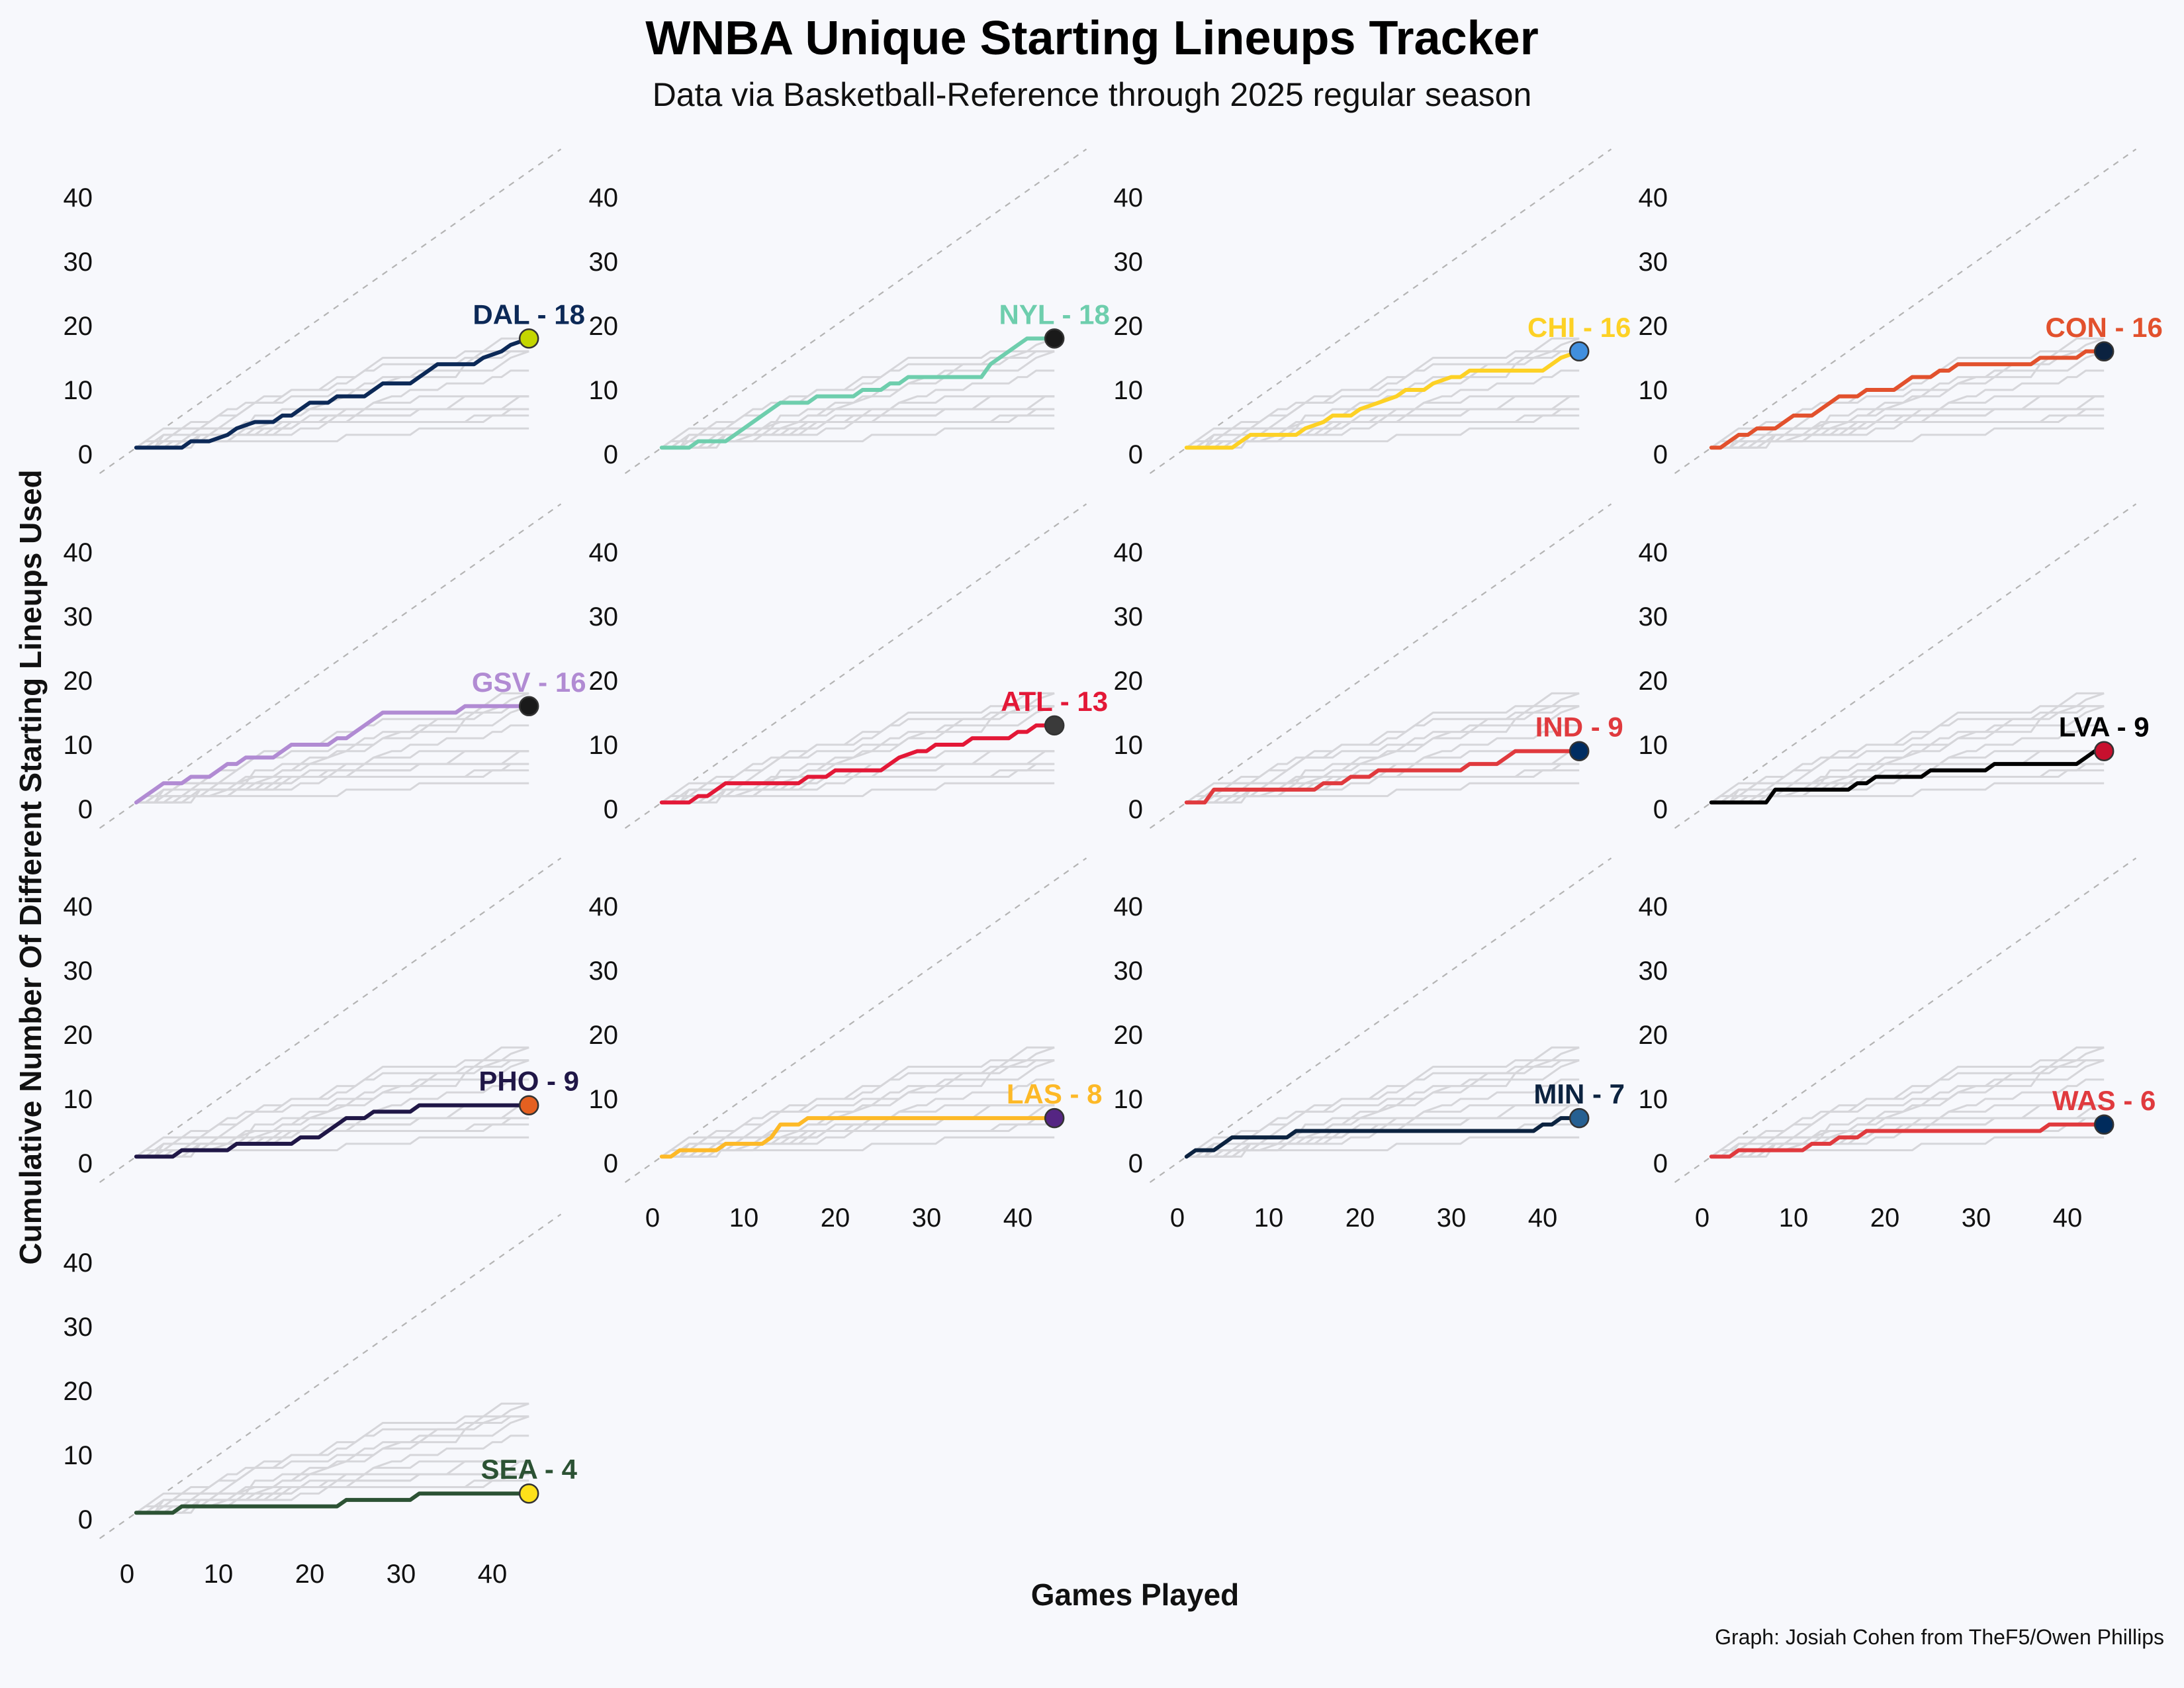 The height and width of the screenshot is (1688, 2184). Describe the element at coordinates (1908, 1140) in the screenshot. I see `team-line-was` at that location.